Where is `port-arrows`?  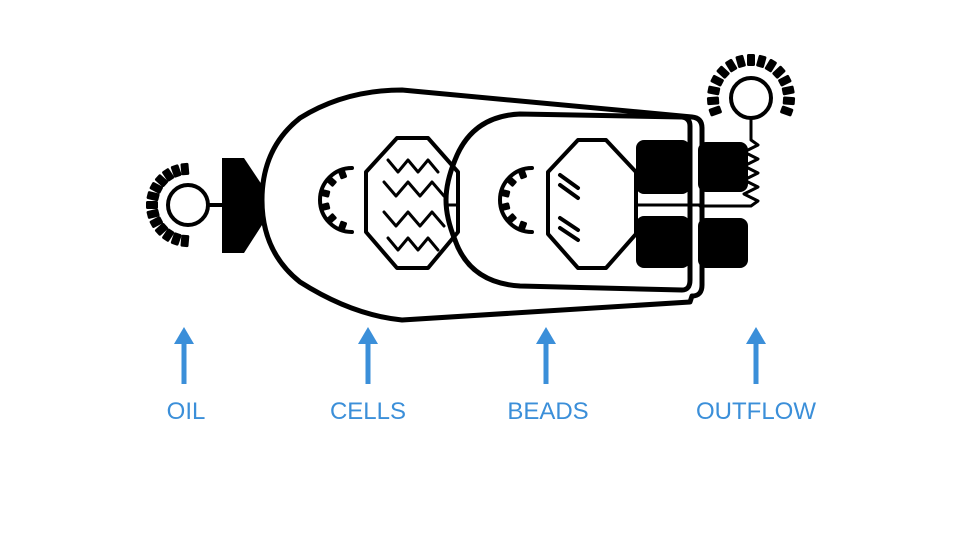 port-arrows is located at coordinates (470, 355).